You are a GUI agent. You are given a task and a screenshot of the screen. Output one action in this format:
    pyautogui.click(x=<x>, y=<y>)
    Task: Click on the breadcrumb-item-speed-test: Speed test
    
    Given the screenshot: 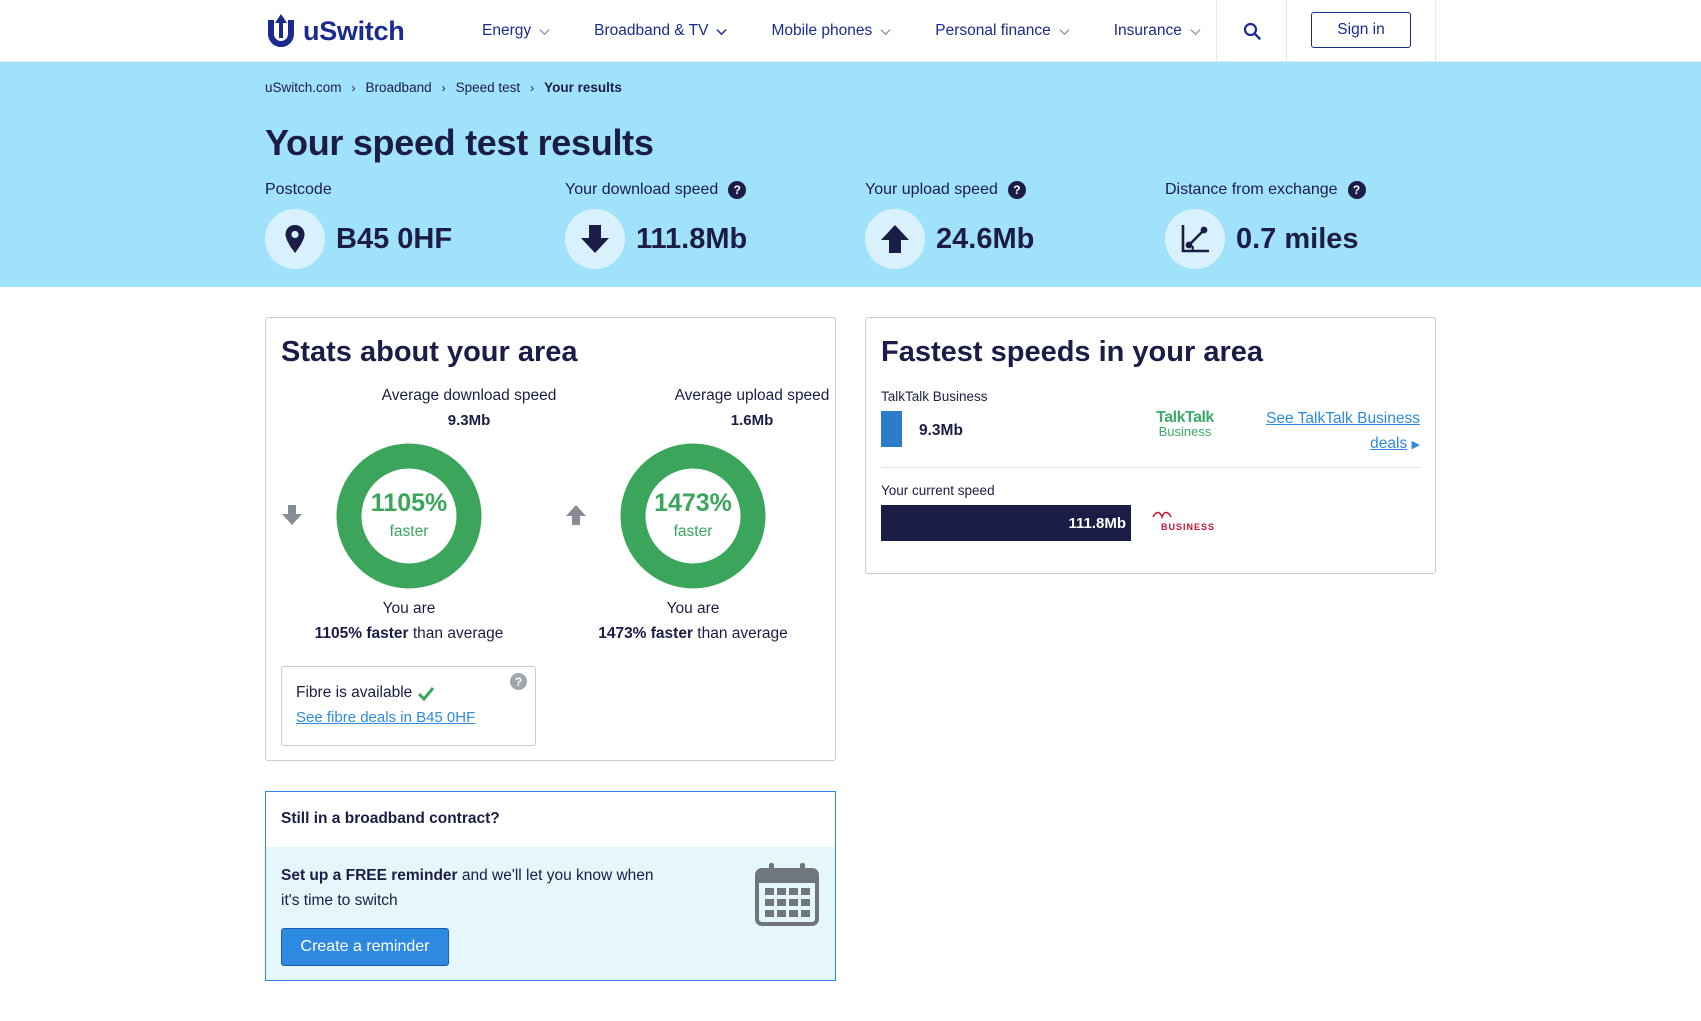 What is the action you would take?
    pyautogui.click(x=488, y=87)
    